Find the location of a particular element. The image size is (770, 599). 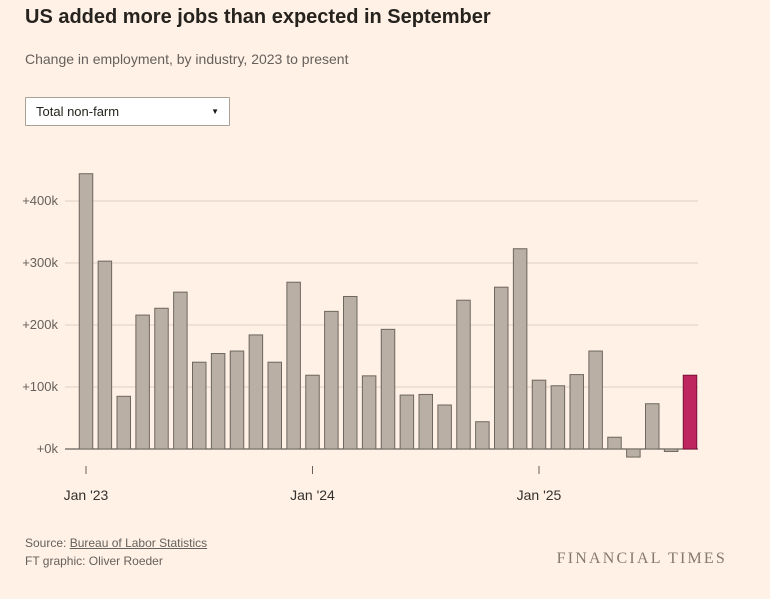

bar-Jun '24 is located at coordinates (407, 422).